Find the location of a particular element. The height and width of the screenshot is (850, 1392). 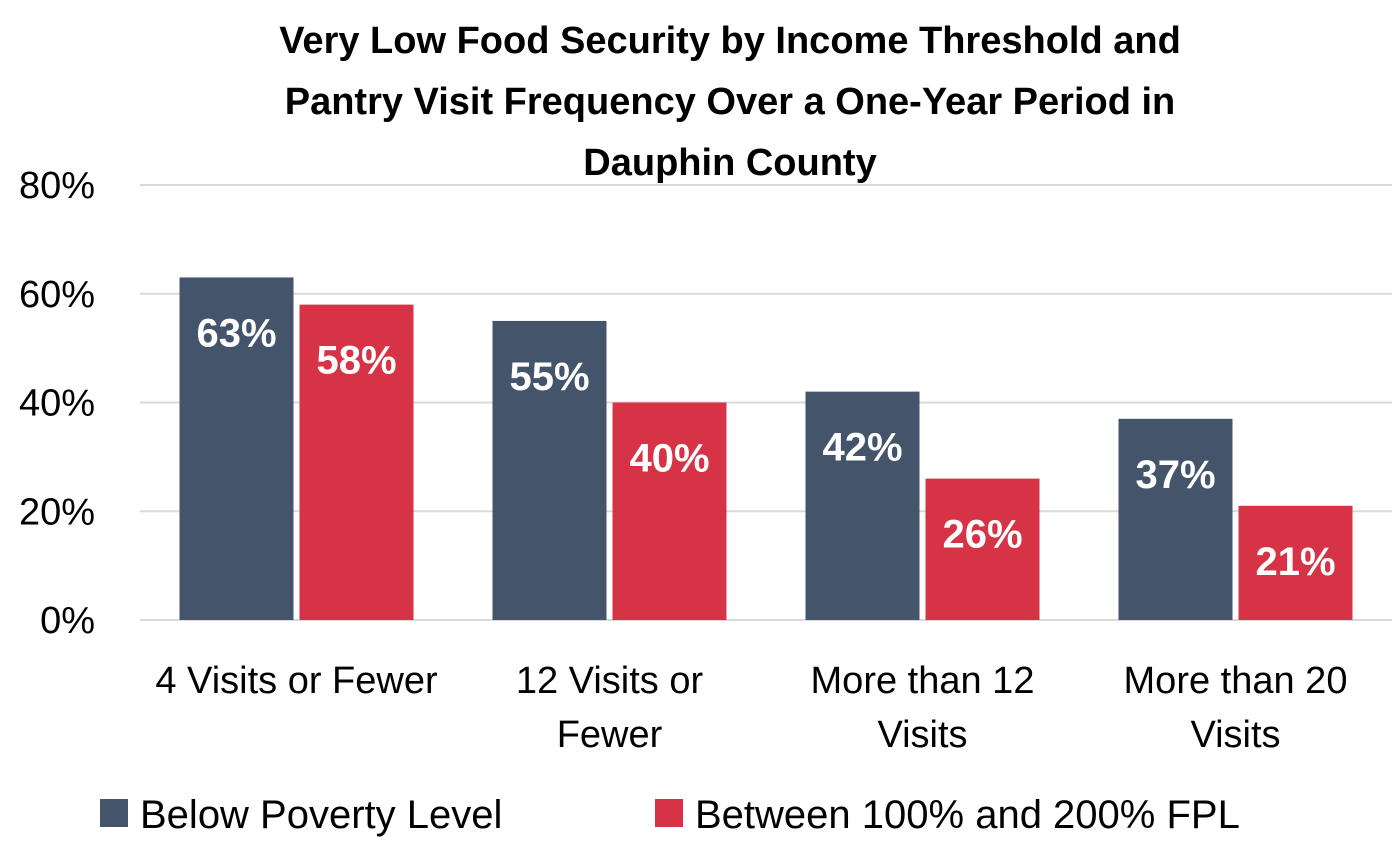

x-category-label: Fewer is located at coordinates (610, 735).